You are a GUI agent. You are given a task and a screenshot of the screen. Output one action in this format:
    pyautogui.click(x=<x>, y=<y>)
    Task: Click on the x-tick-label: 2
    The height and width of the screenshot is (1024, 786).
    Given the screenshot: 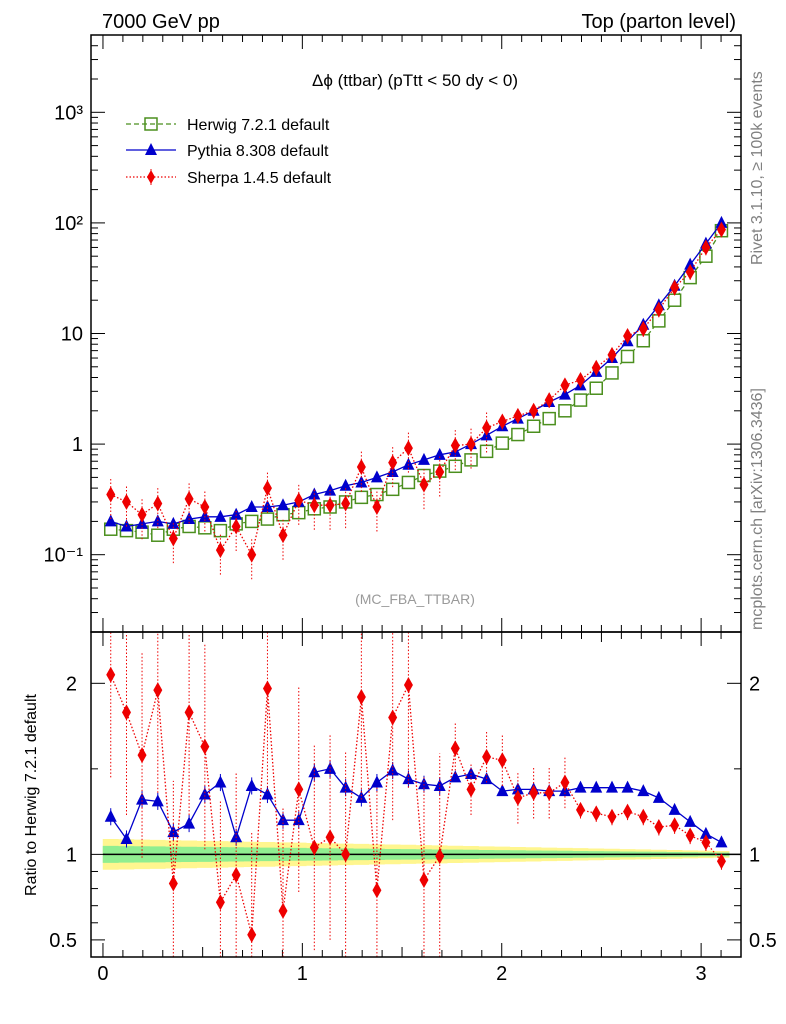 What is the action you would take?
    pyautogui.click(x=501, y=974)
    